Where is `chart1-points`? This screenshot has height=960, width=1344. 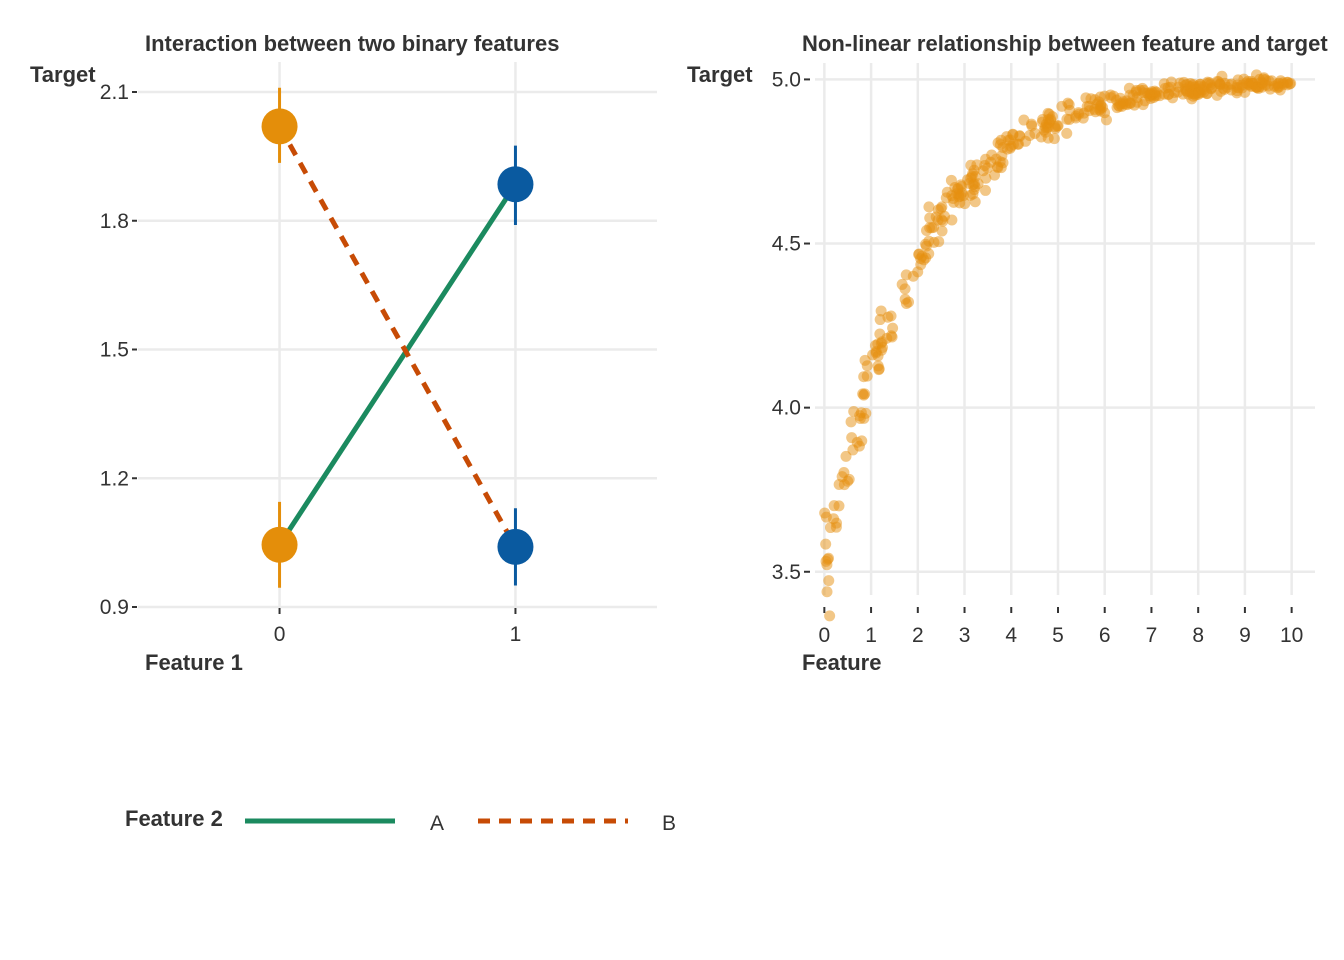
chart1-points is located at coordinates (397, 337).